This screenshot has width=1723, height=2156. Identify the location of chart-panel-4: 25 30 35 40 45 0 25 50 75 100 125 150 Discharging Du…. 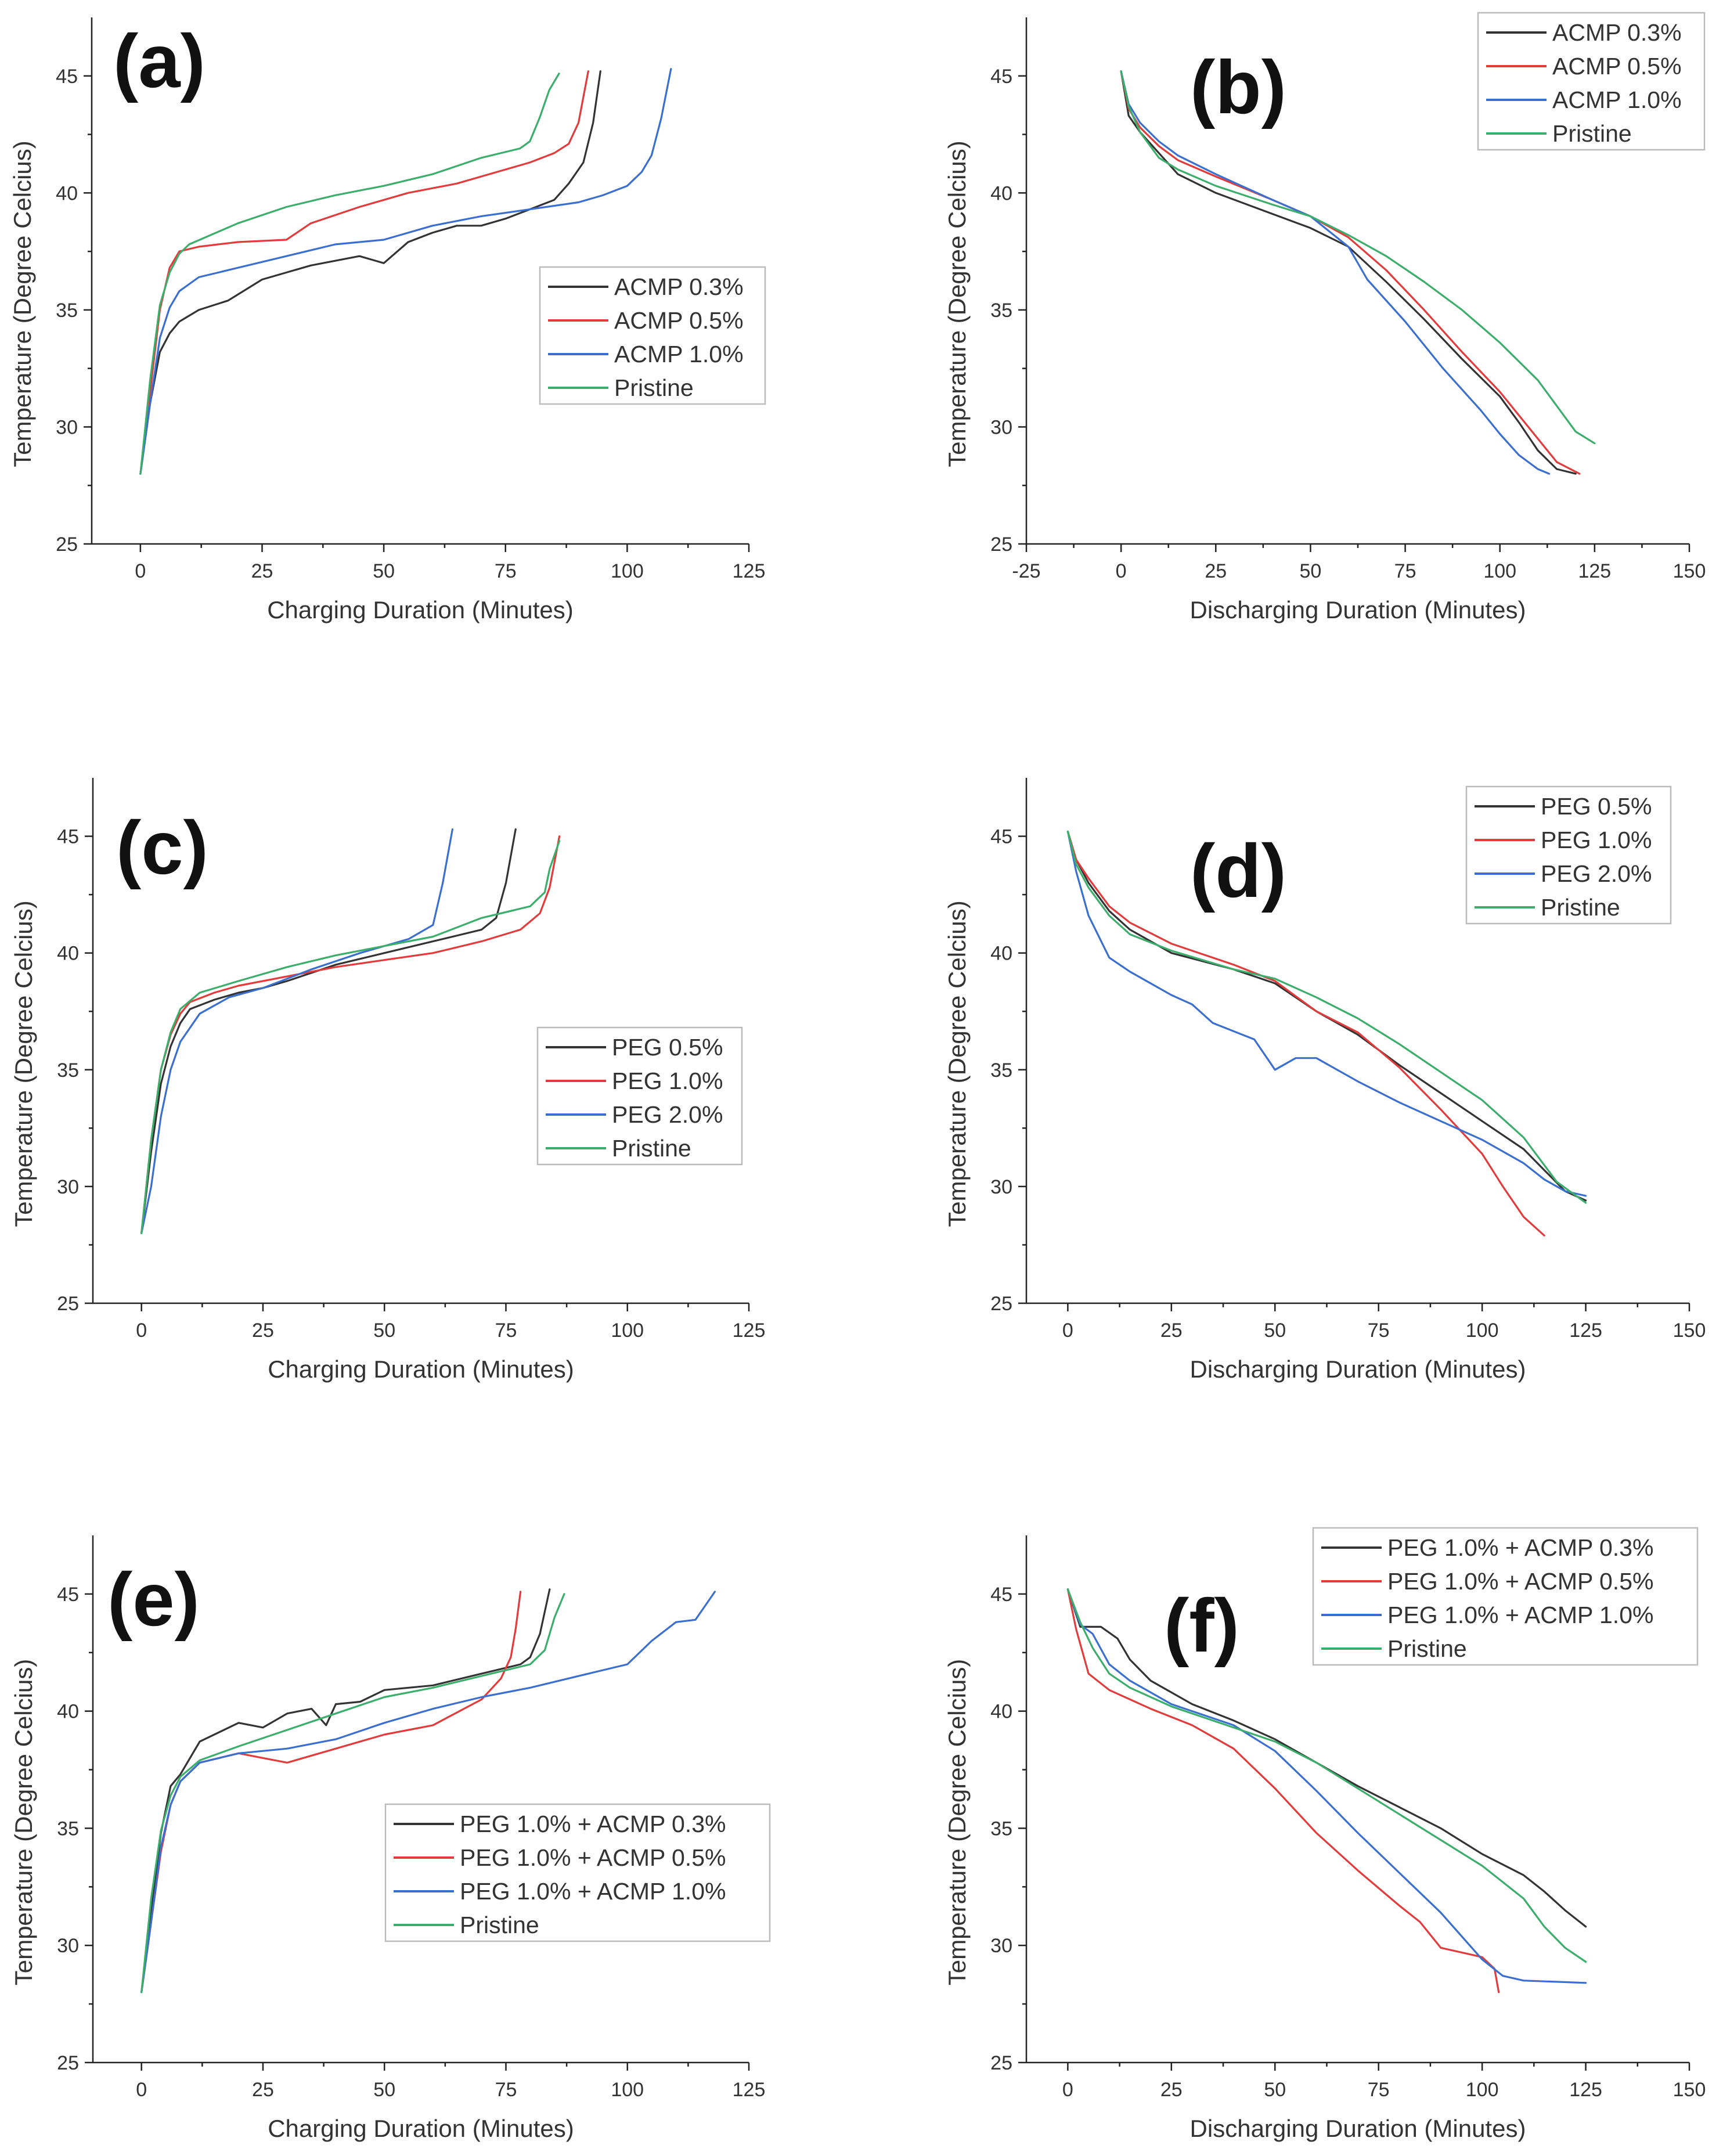
(1324, 1080).